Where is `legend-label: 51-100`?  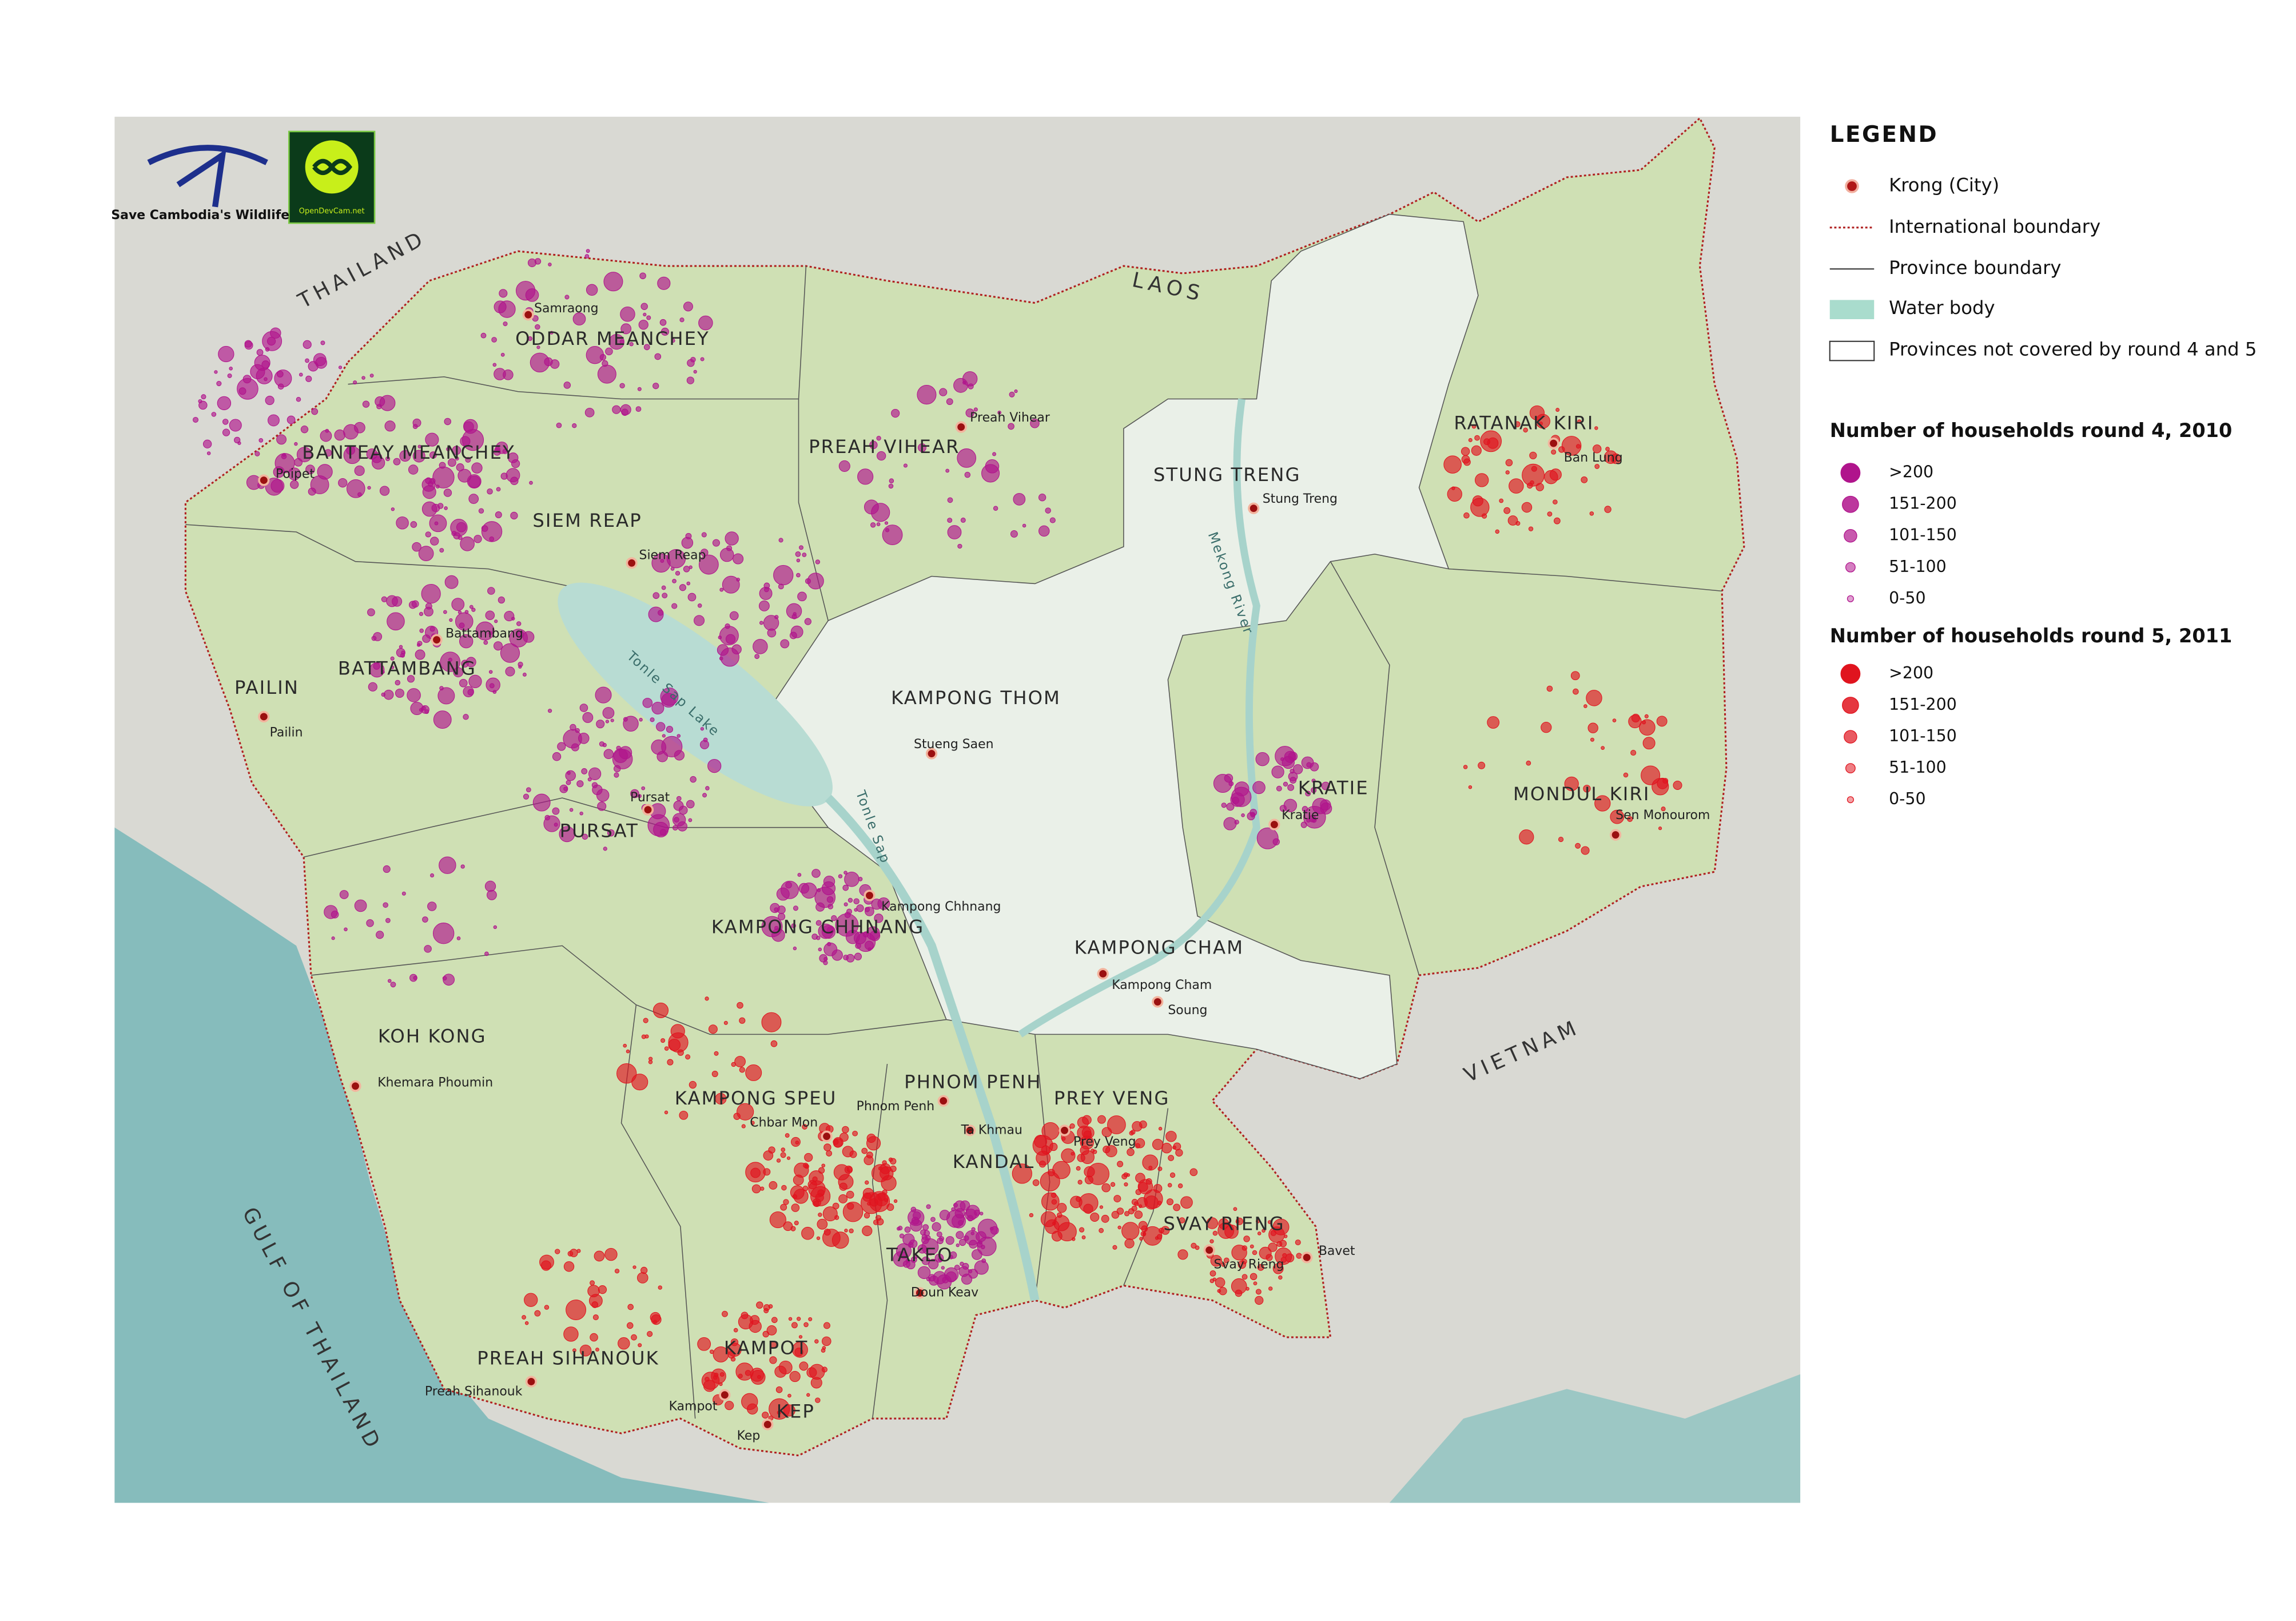
legend-label: 51-100 is located at coordinates (1918, 767).